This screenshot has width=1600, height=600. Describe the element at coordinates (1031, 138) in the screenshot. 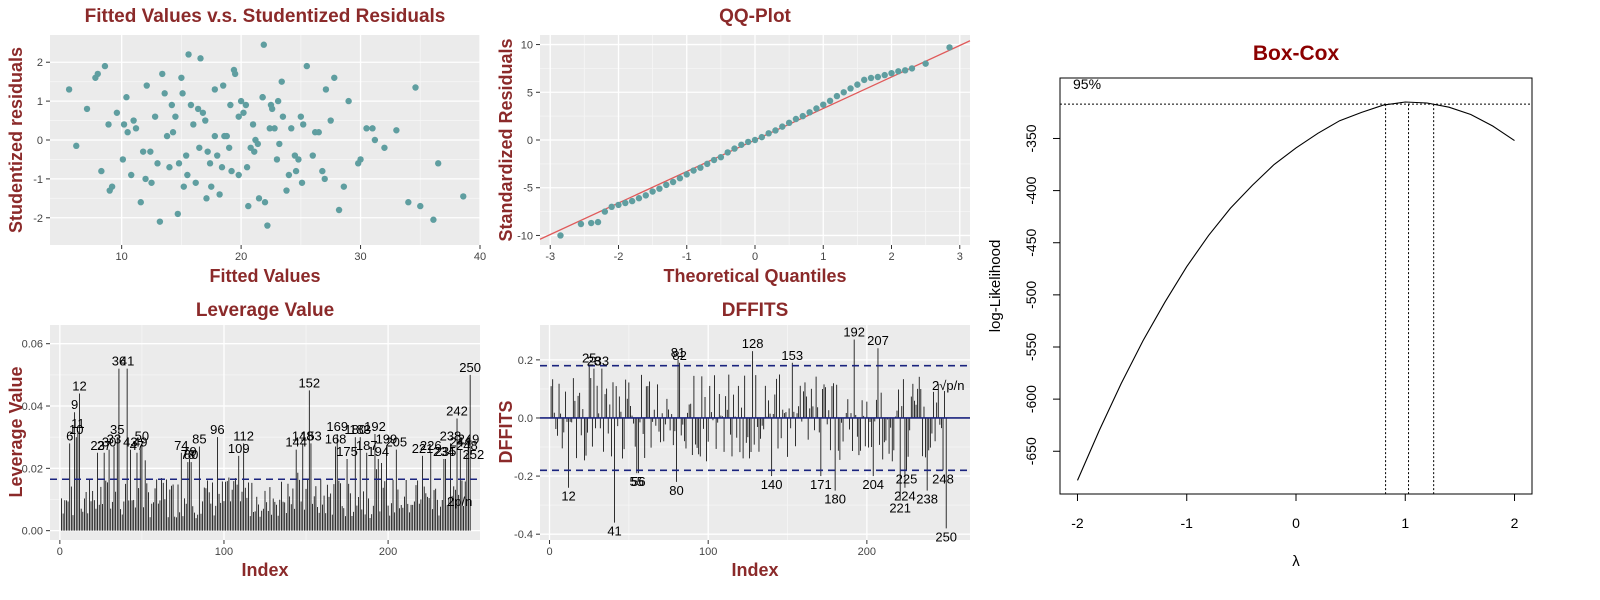

I see `p5-tick-label-y: -350` at that location.